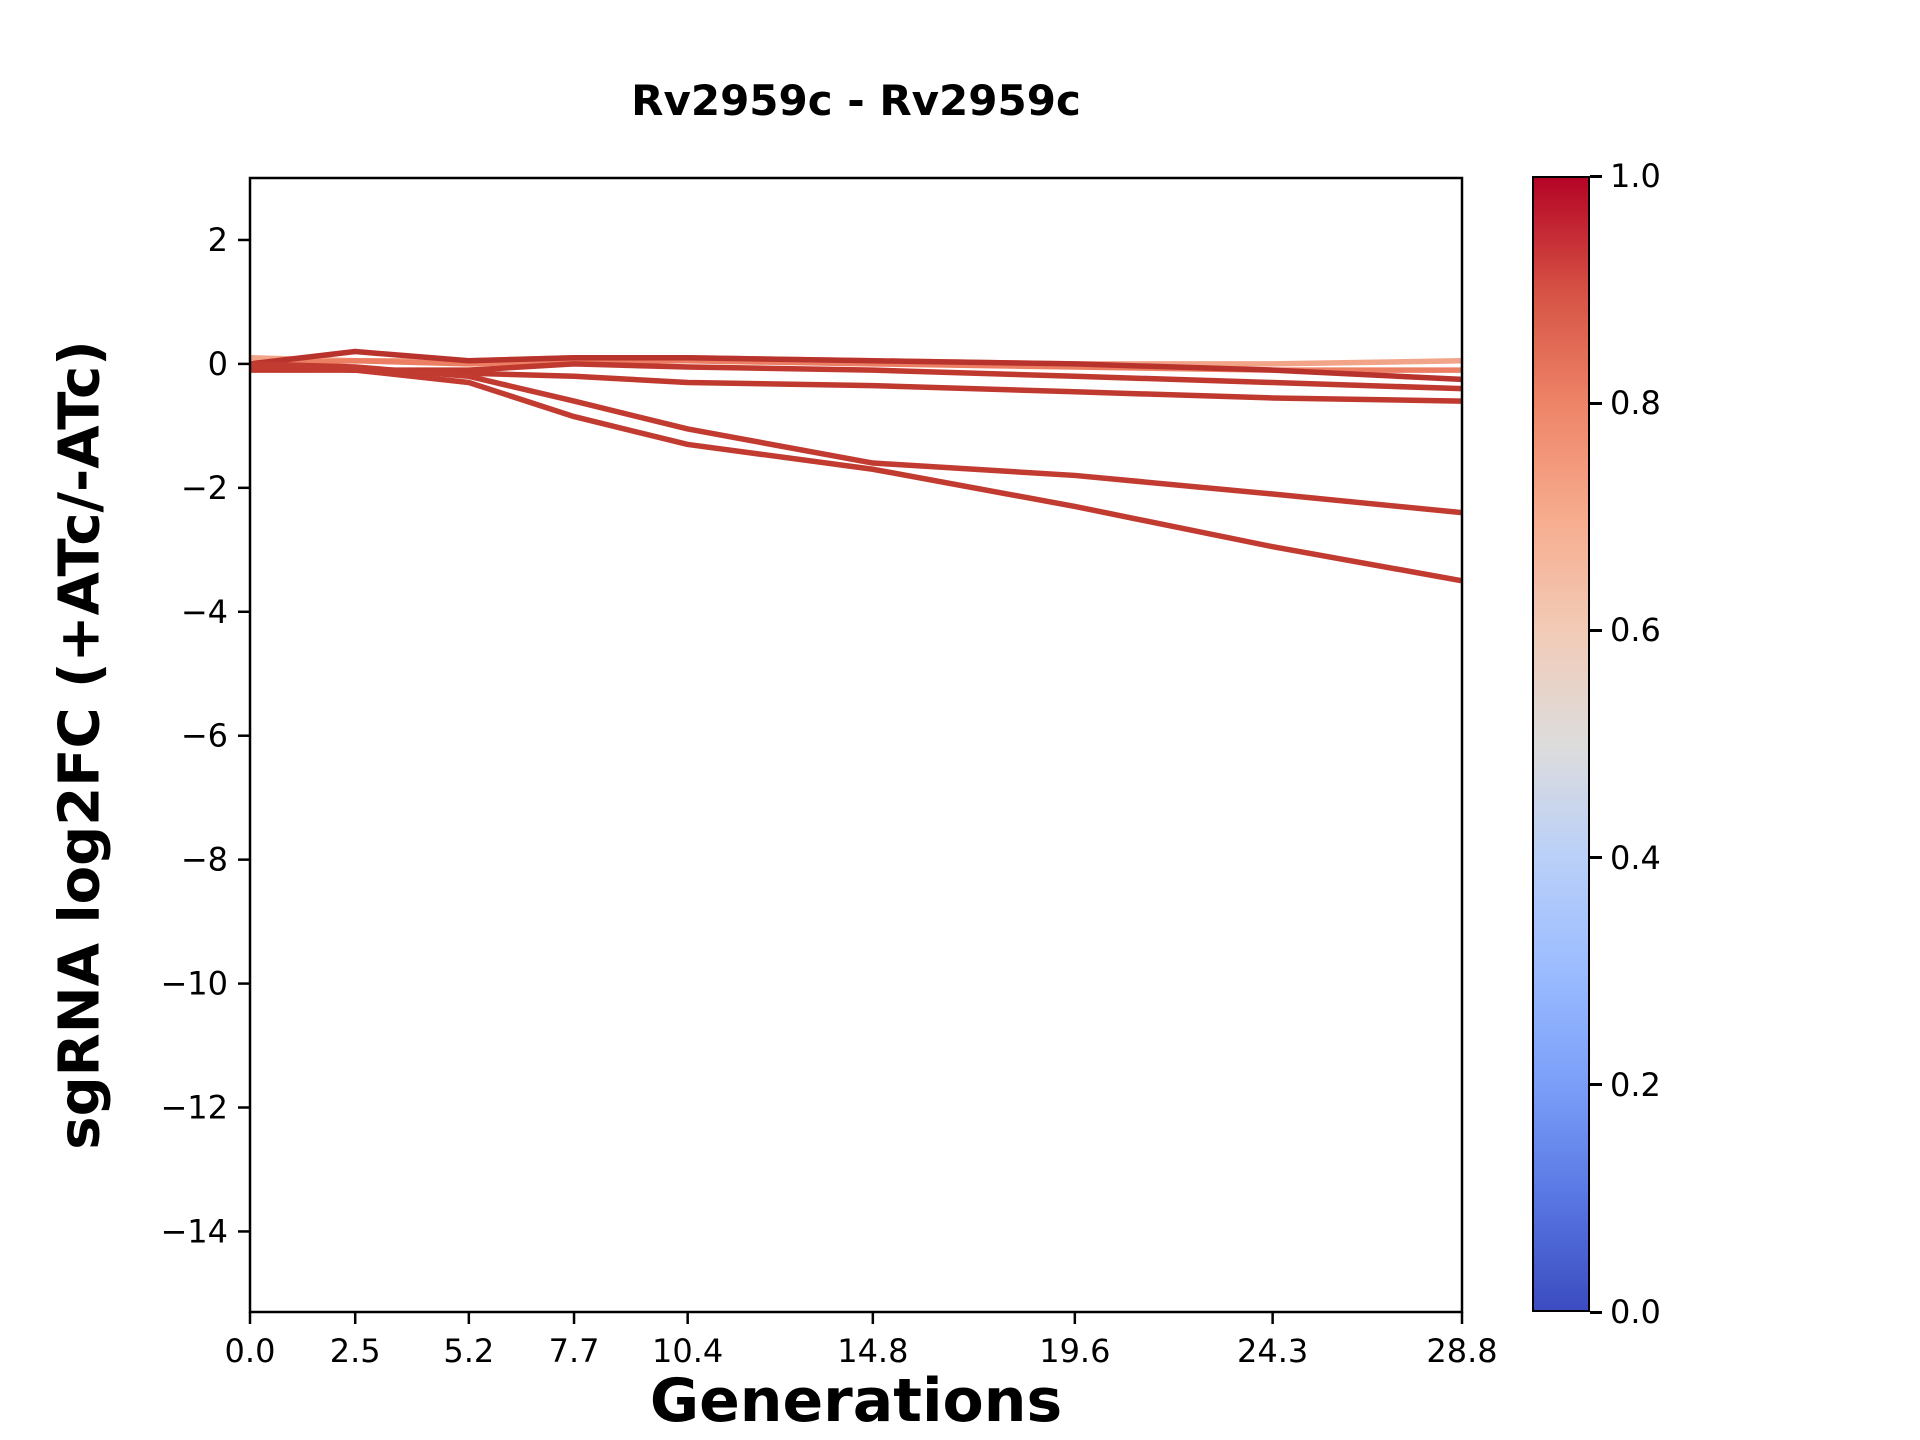 This screenshot has height=1440, width=1920. I want to click on y-tick-label: −14, so click(194, 1231).